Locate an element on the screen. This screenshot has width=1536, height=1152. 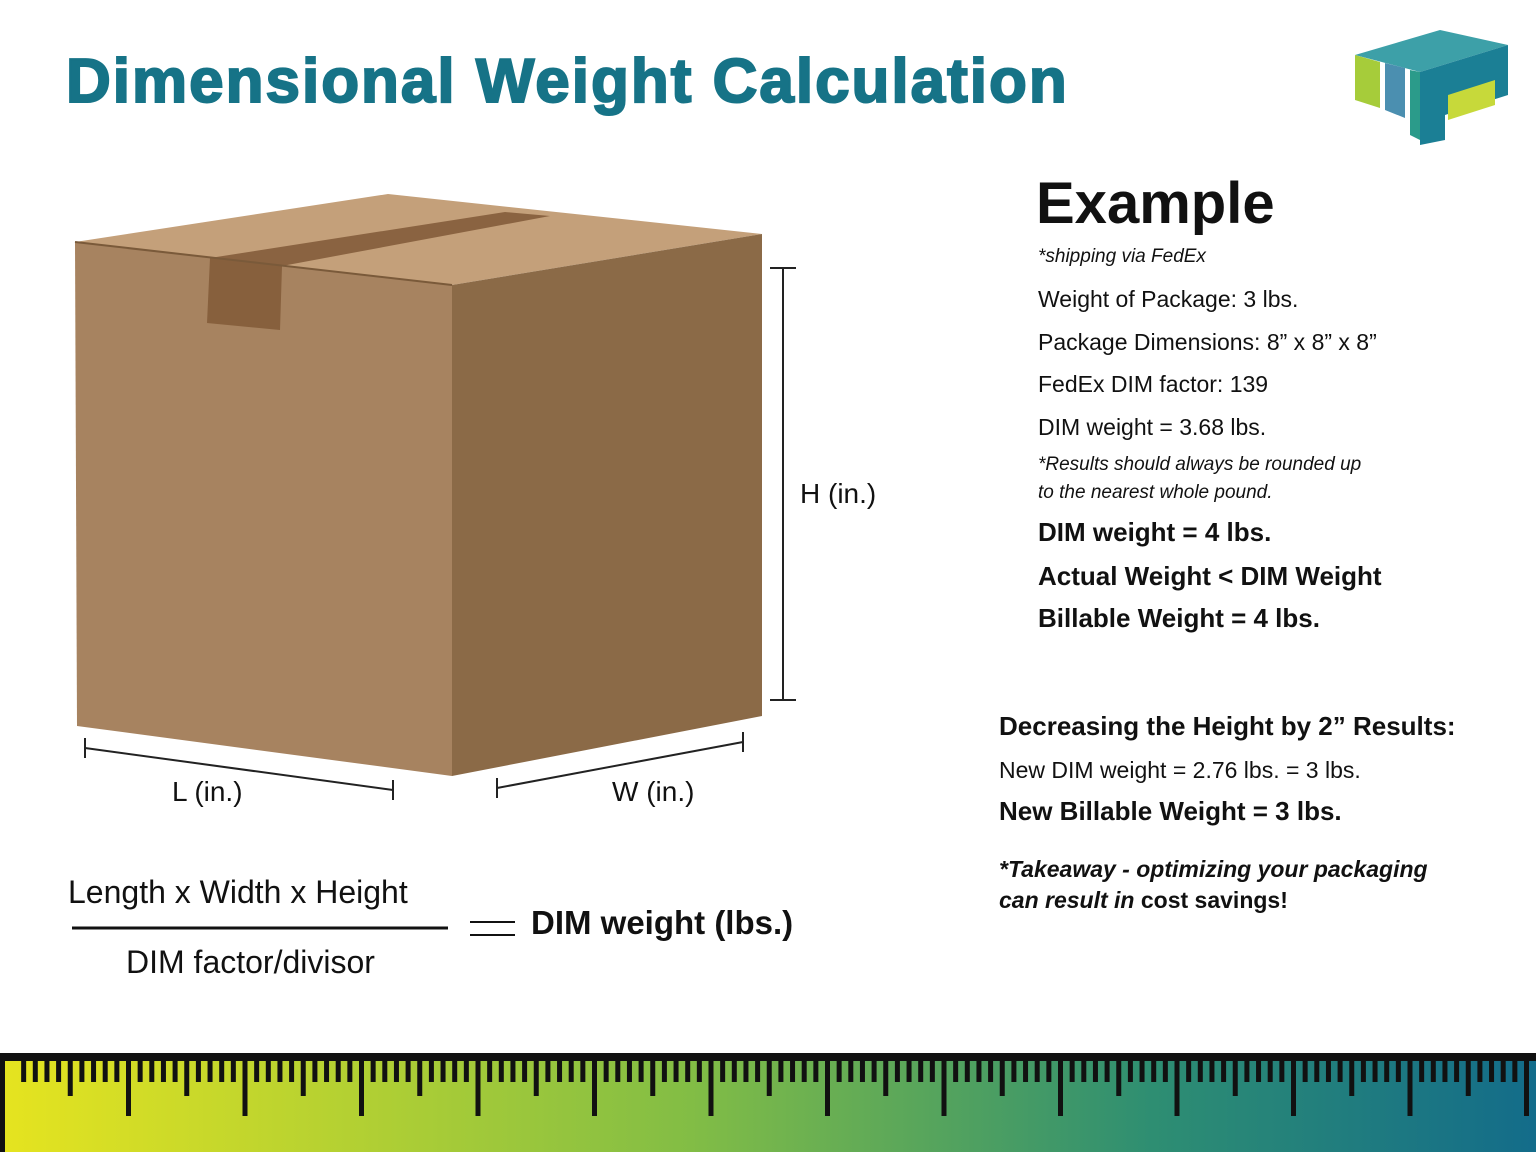
title: Dimensional Weight Calculation is located at coordinates (567, 81).